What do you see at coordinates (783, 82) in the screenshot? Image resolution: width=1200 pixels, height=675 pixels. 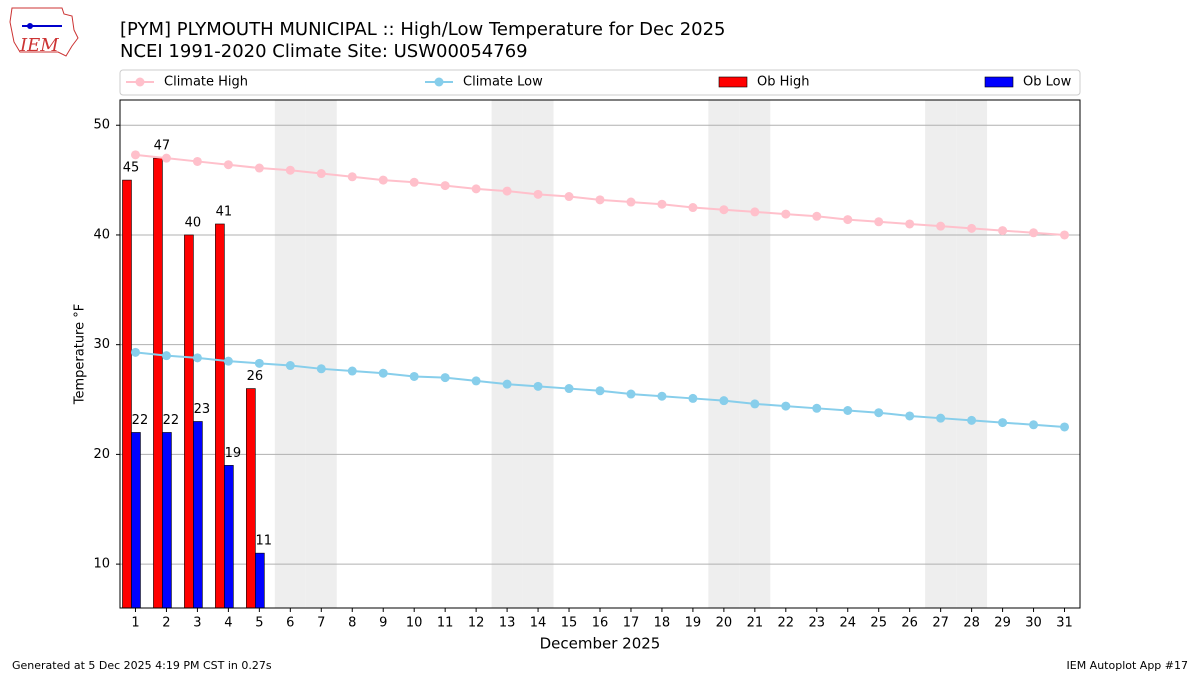 I see `legend-label: Ob High` at bounding box center [783, 82].